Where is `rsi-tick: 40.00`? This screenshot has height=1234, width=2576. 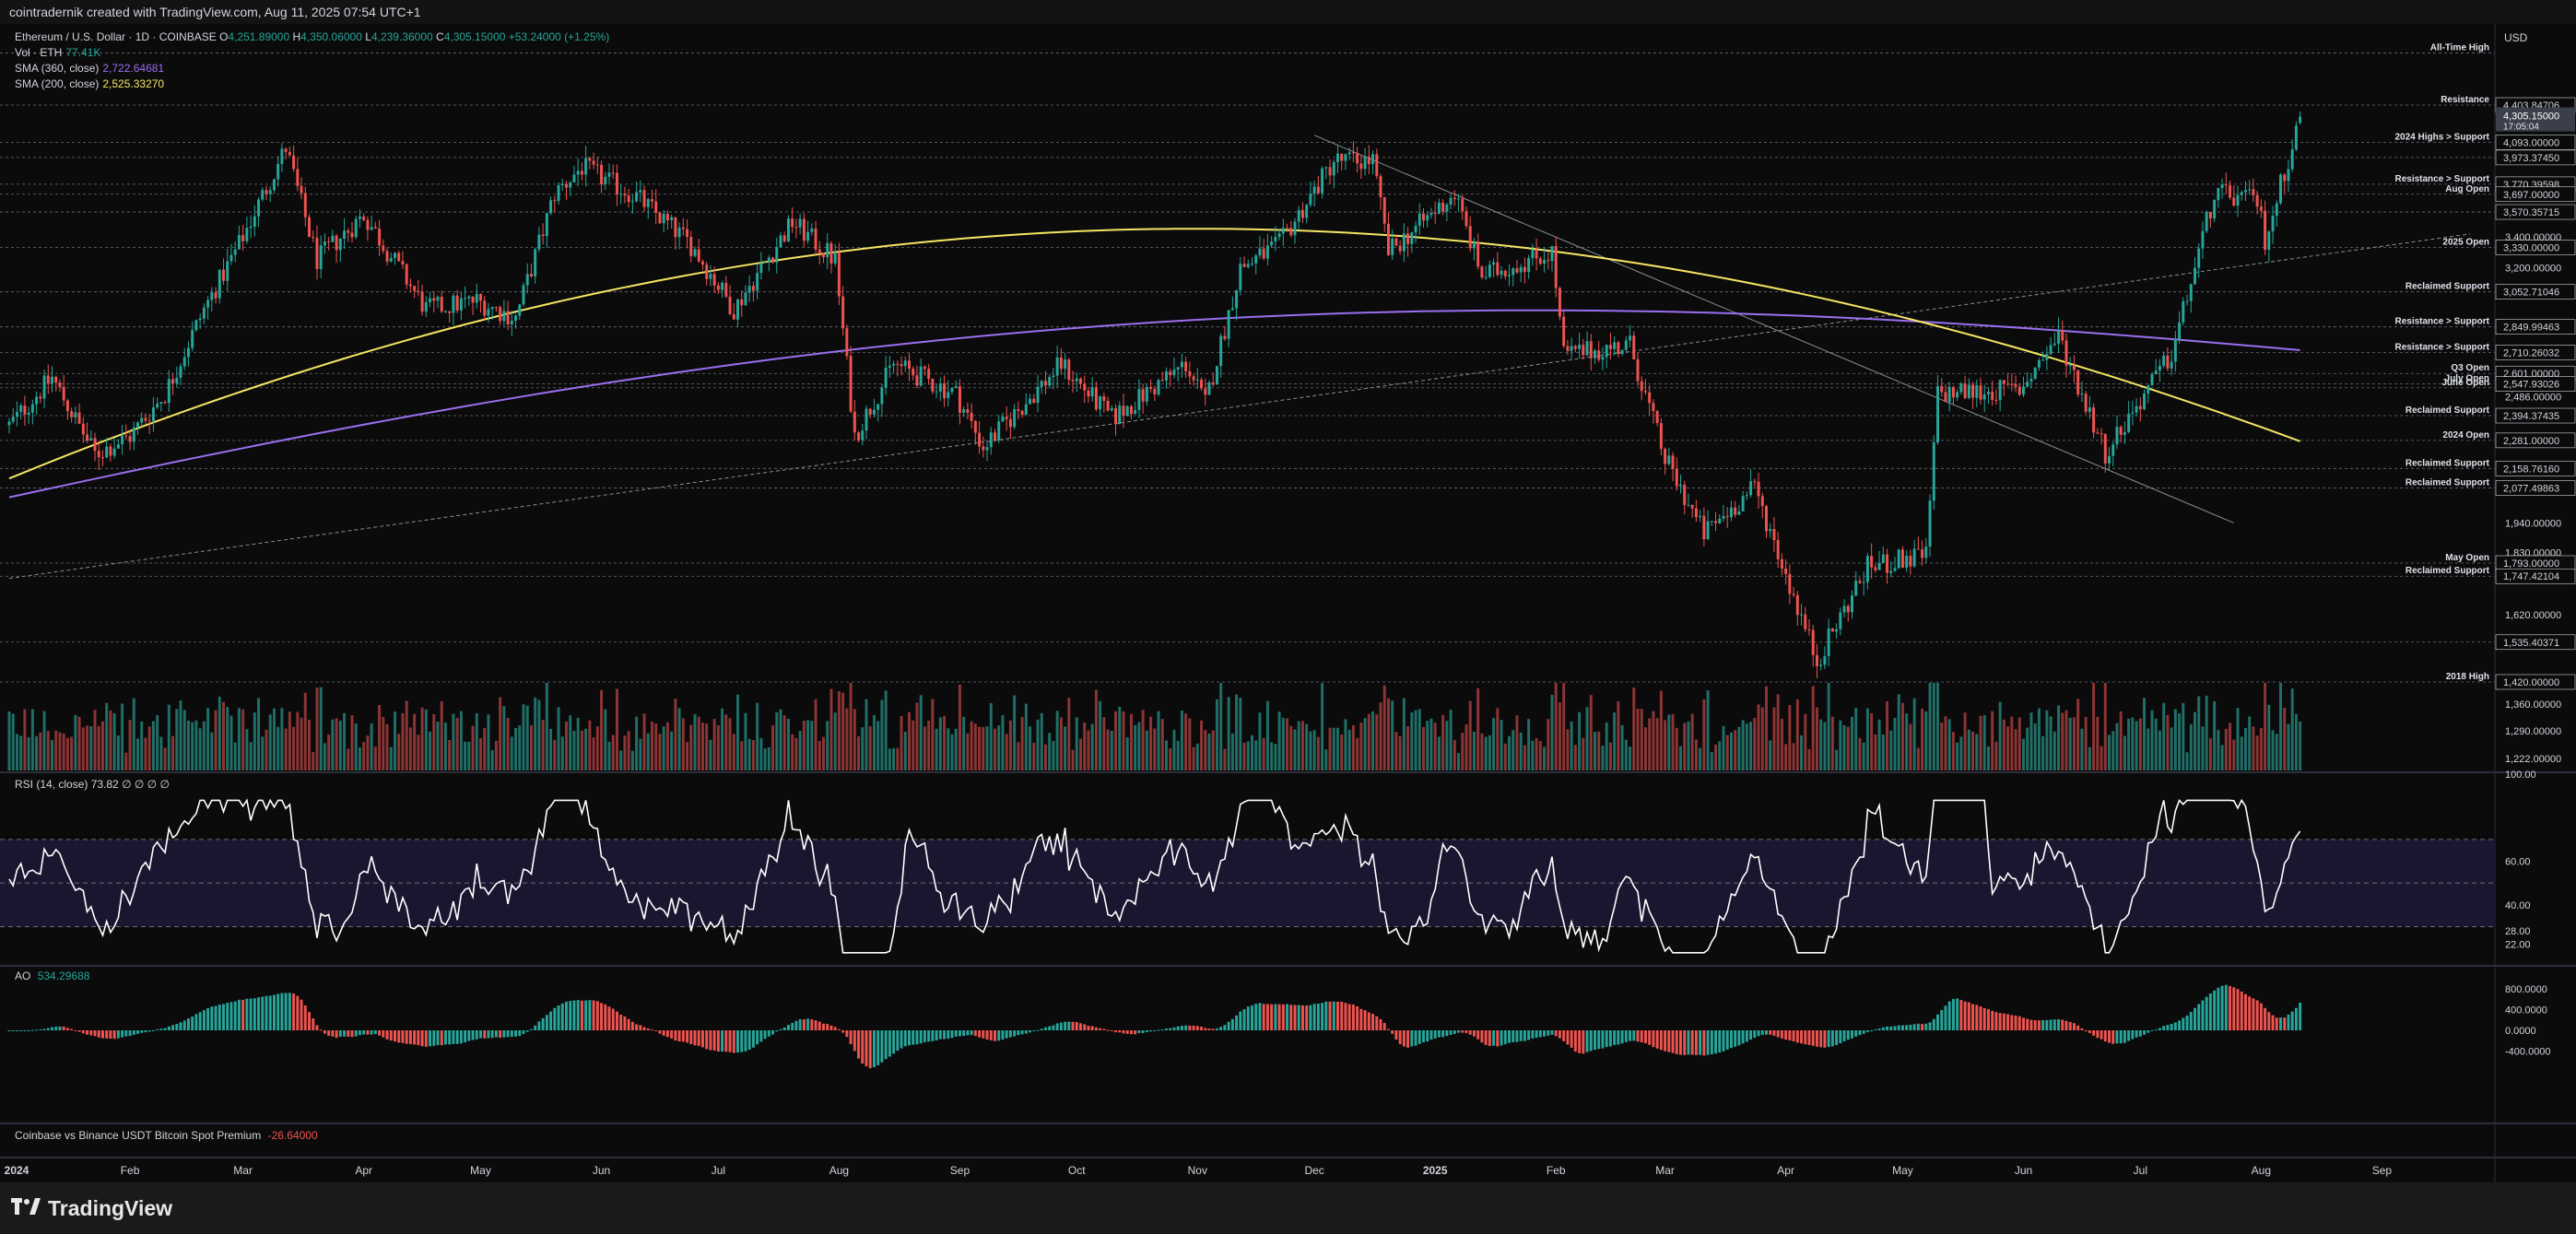
rsi-tick: 40.00 is located at coordinates (2518, 905).